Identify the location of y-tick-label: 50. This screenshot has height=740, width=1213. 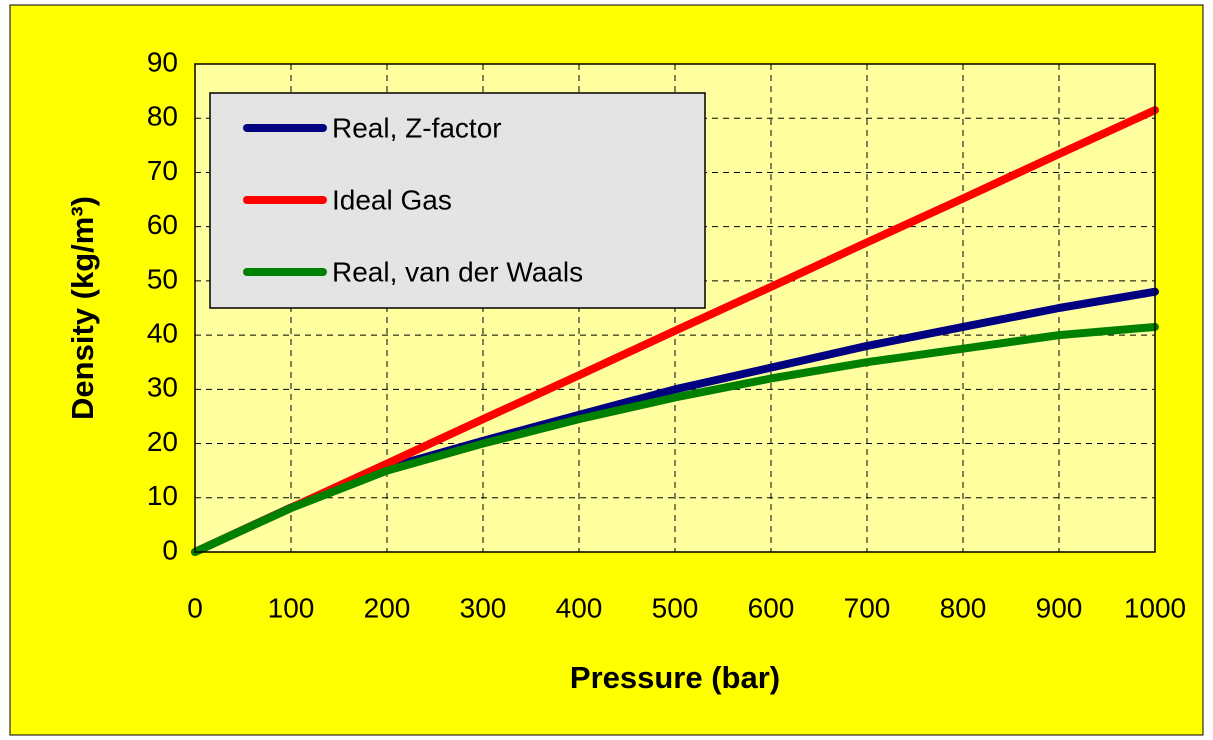
(162, 278).